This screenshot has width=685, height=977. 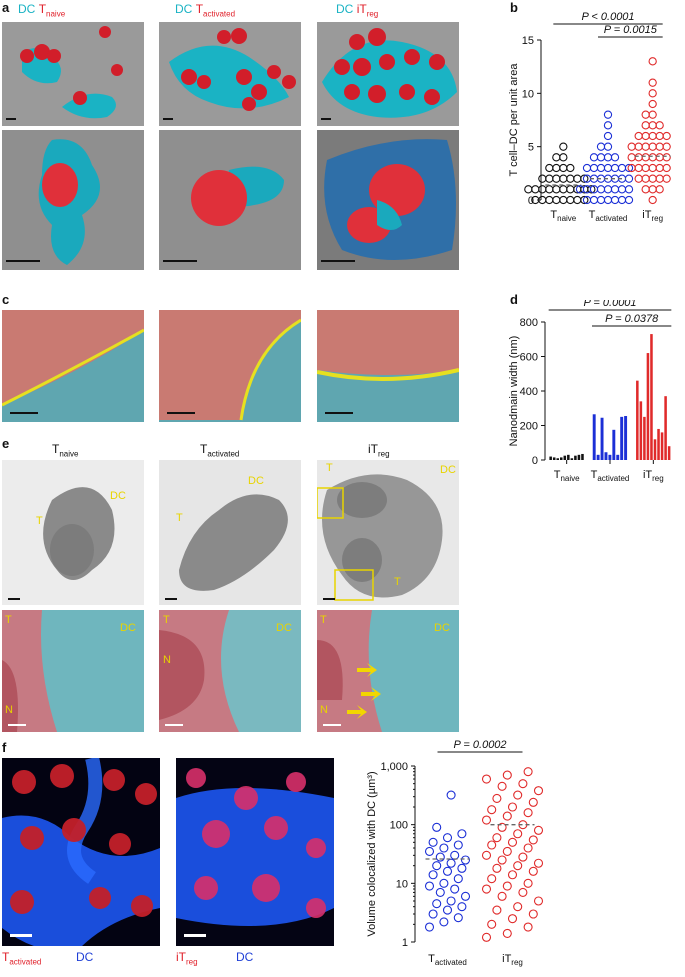 I want to click on y-tick-label: 600, so click(x=529, y=358).